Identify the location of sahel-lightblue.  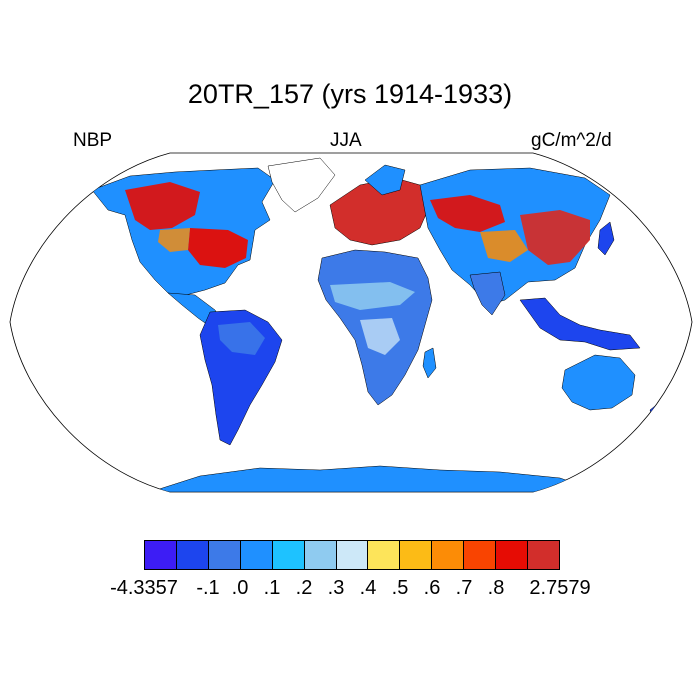
(372, 296).